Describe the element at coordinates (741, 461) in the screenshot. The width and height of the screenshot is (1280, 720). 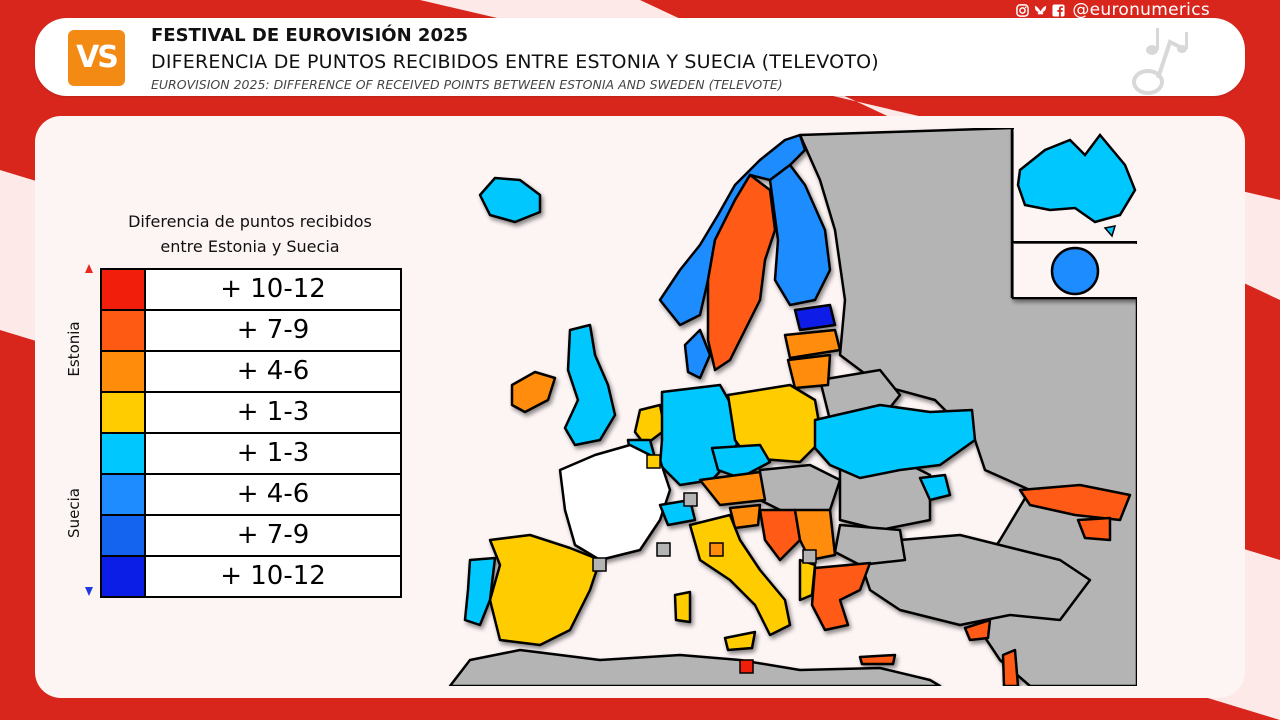
I see `map-region-czechia` at that location.